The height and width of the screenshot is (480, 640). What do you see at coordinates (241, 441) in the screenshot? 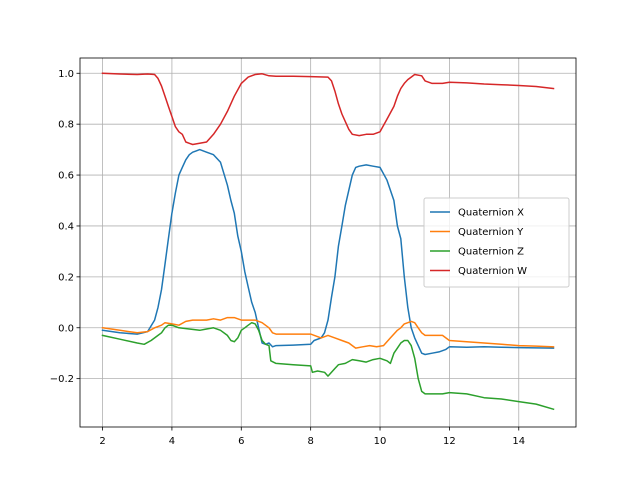
I see `x-tick-label: 6` at bounding box center [241, 441].